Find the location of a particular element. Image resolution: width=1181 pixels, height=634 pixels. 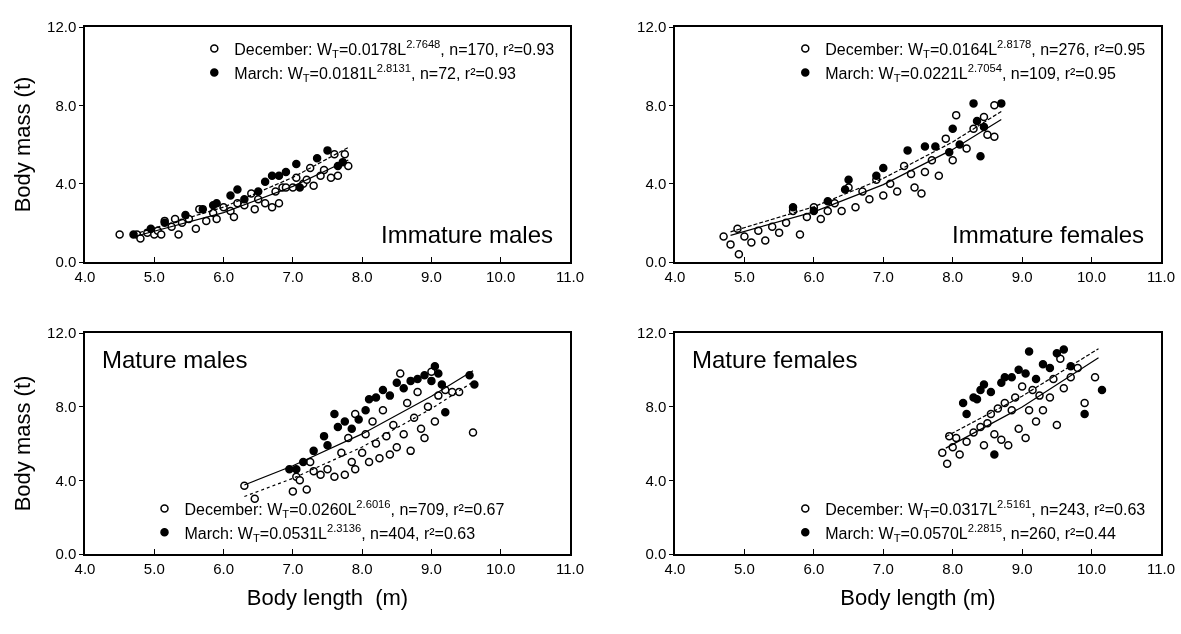

legend-label: March: W$_{T}$=0.0531L$^{2.3136}$, n=404, r²=0.63 is located at coordinates (330, 532).